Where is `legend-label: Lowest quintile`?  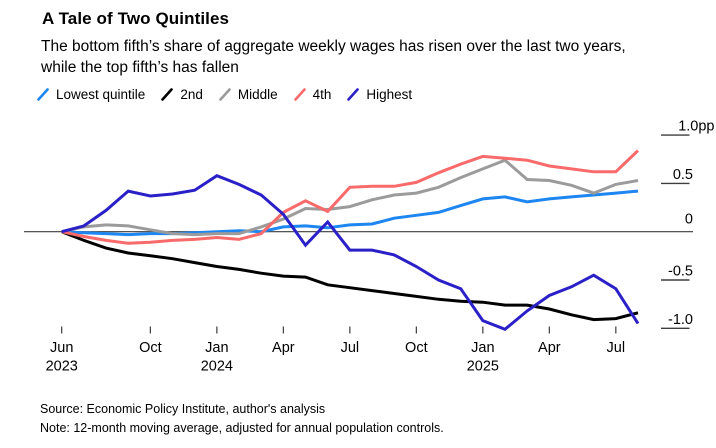
legend-label: Lowest quintile is located at coordinates (101, 94).